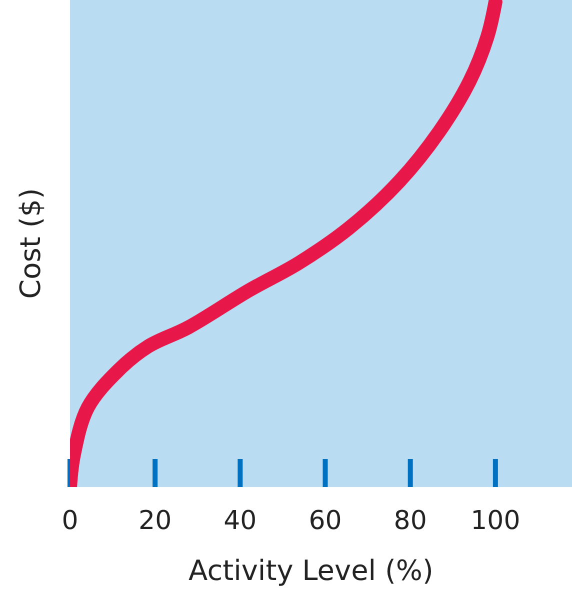 The height and width of the screenshot is (591, 572). I want to click on y-axis-title: Cost ($), so click(30, 243).